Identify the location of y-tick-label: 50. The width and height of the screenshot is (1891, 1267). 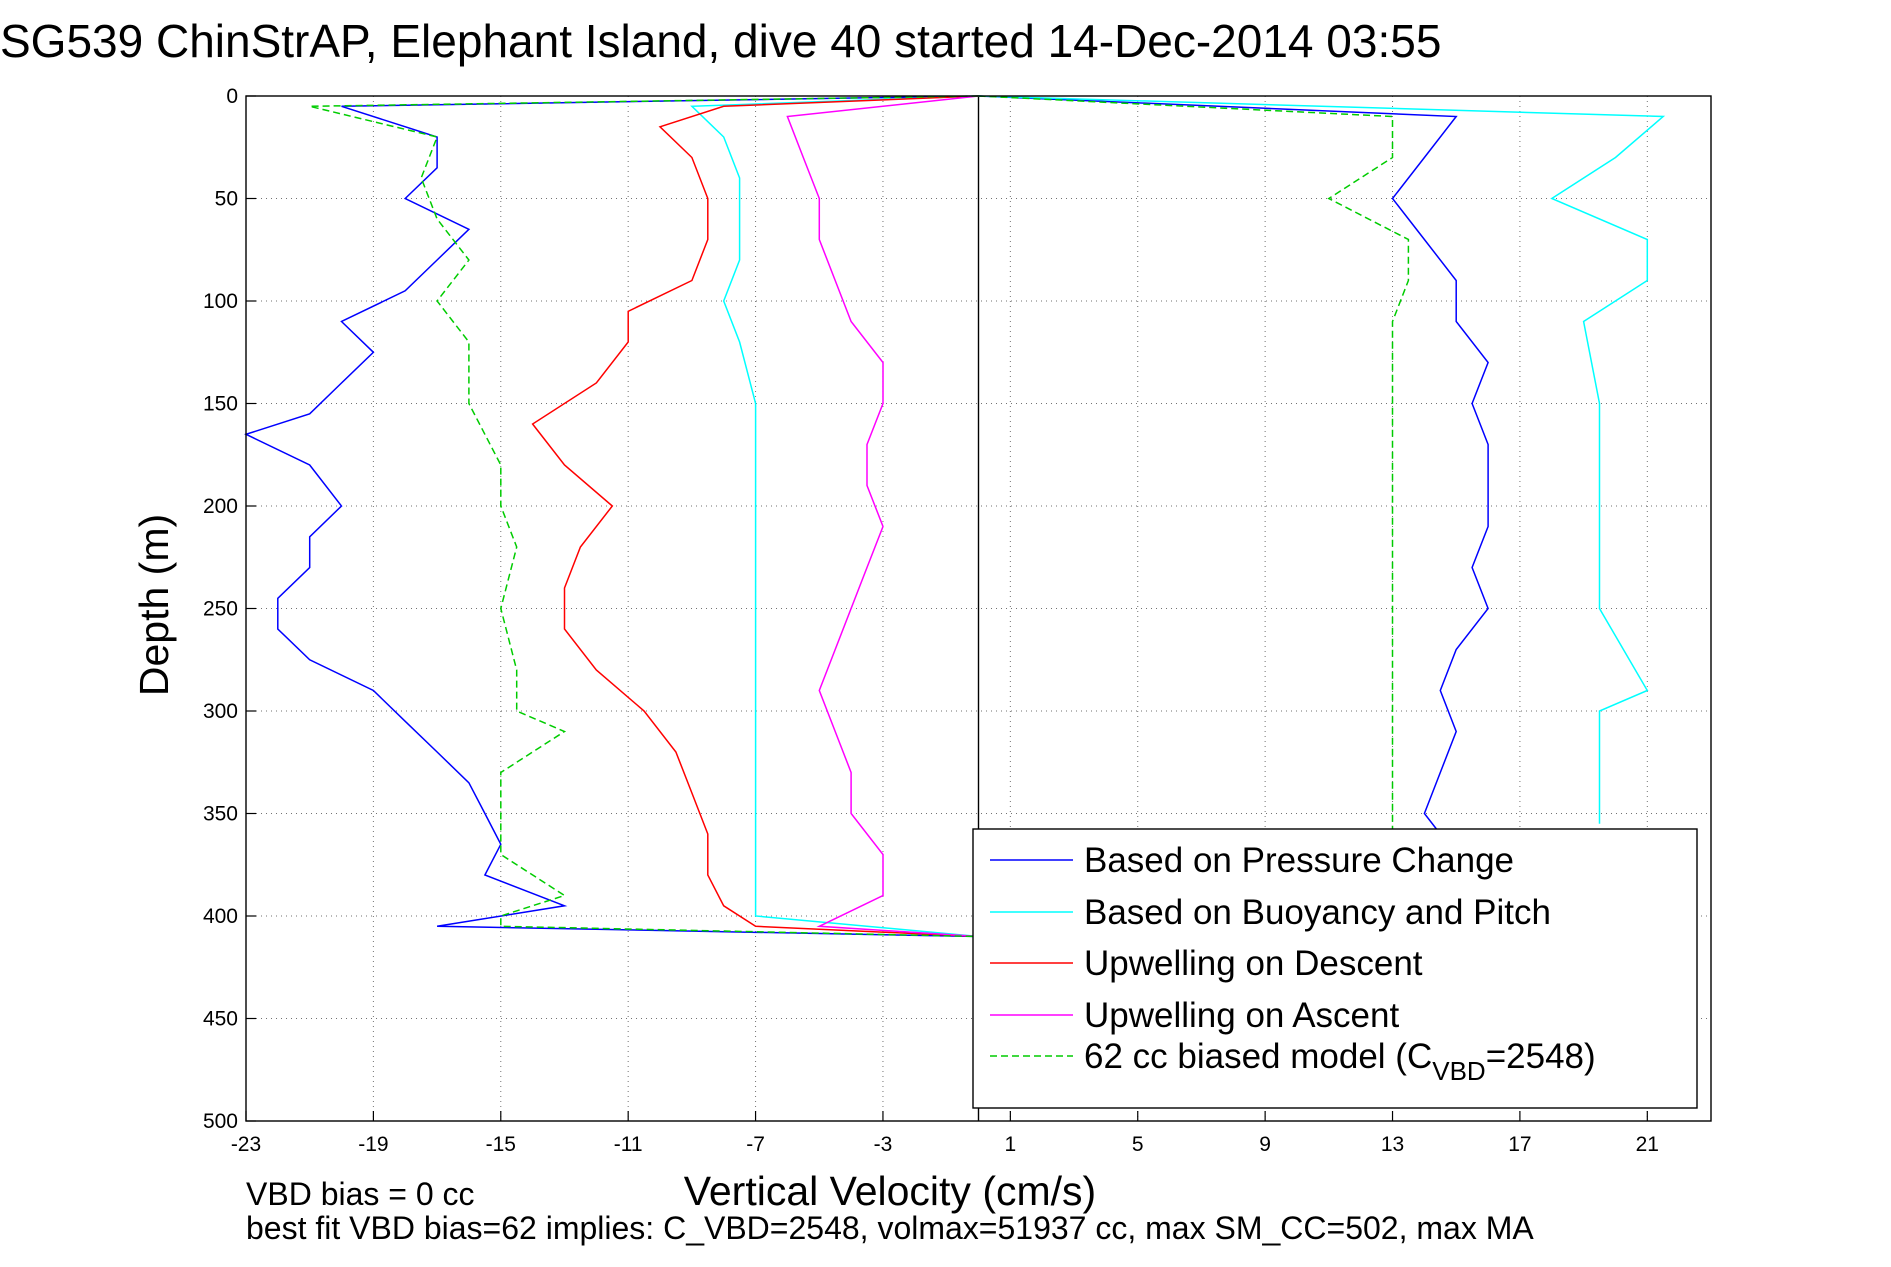
(226, 199).